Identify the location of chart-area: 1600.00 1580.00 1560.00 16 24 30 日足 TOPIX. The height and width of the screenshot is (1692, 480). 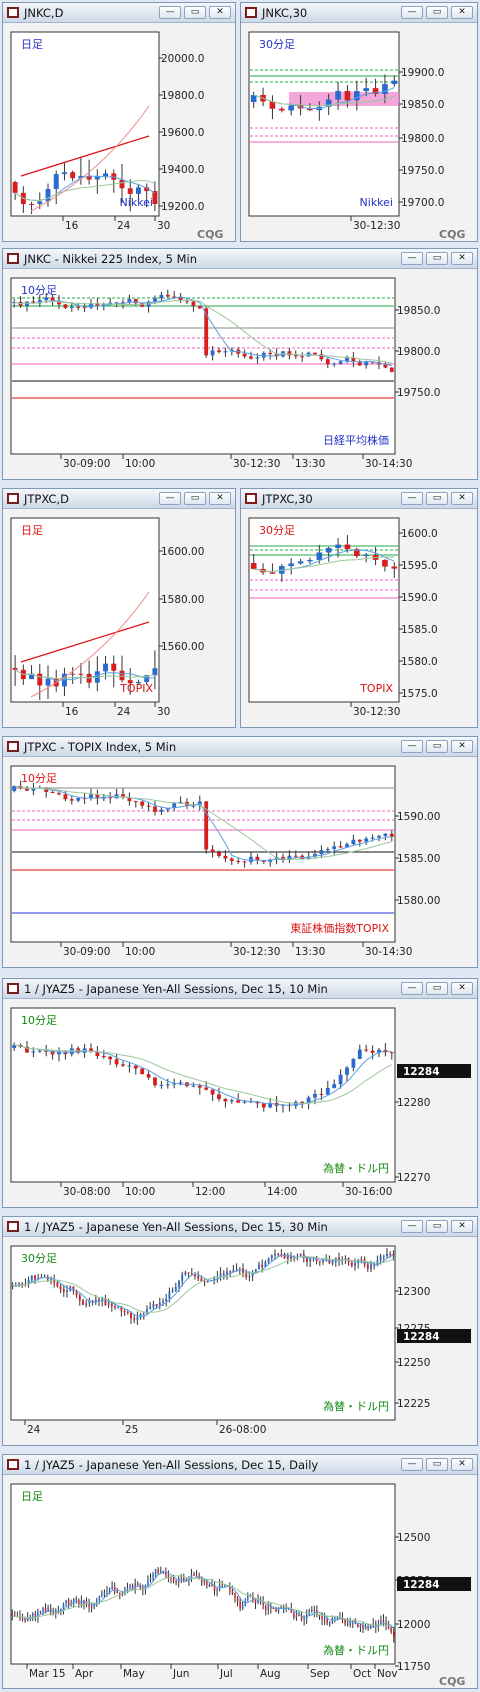
(119, 617).